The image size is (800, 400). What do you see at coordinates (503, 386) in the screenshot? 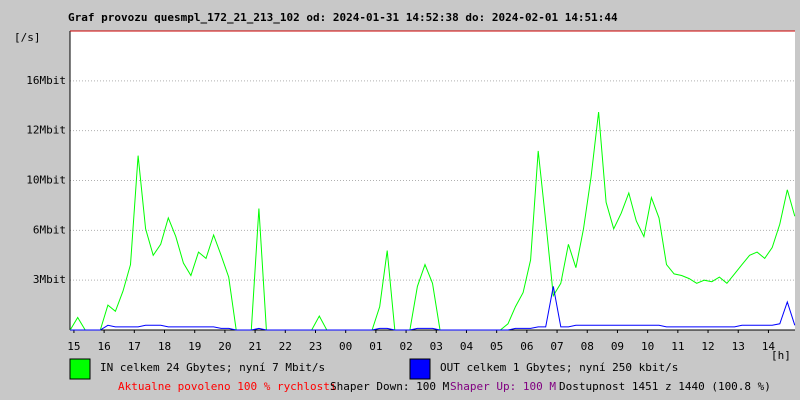
I see `footer-shaper-up: Shaper Up: 100 M` at bounding box center [503, 386].